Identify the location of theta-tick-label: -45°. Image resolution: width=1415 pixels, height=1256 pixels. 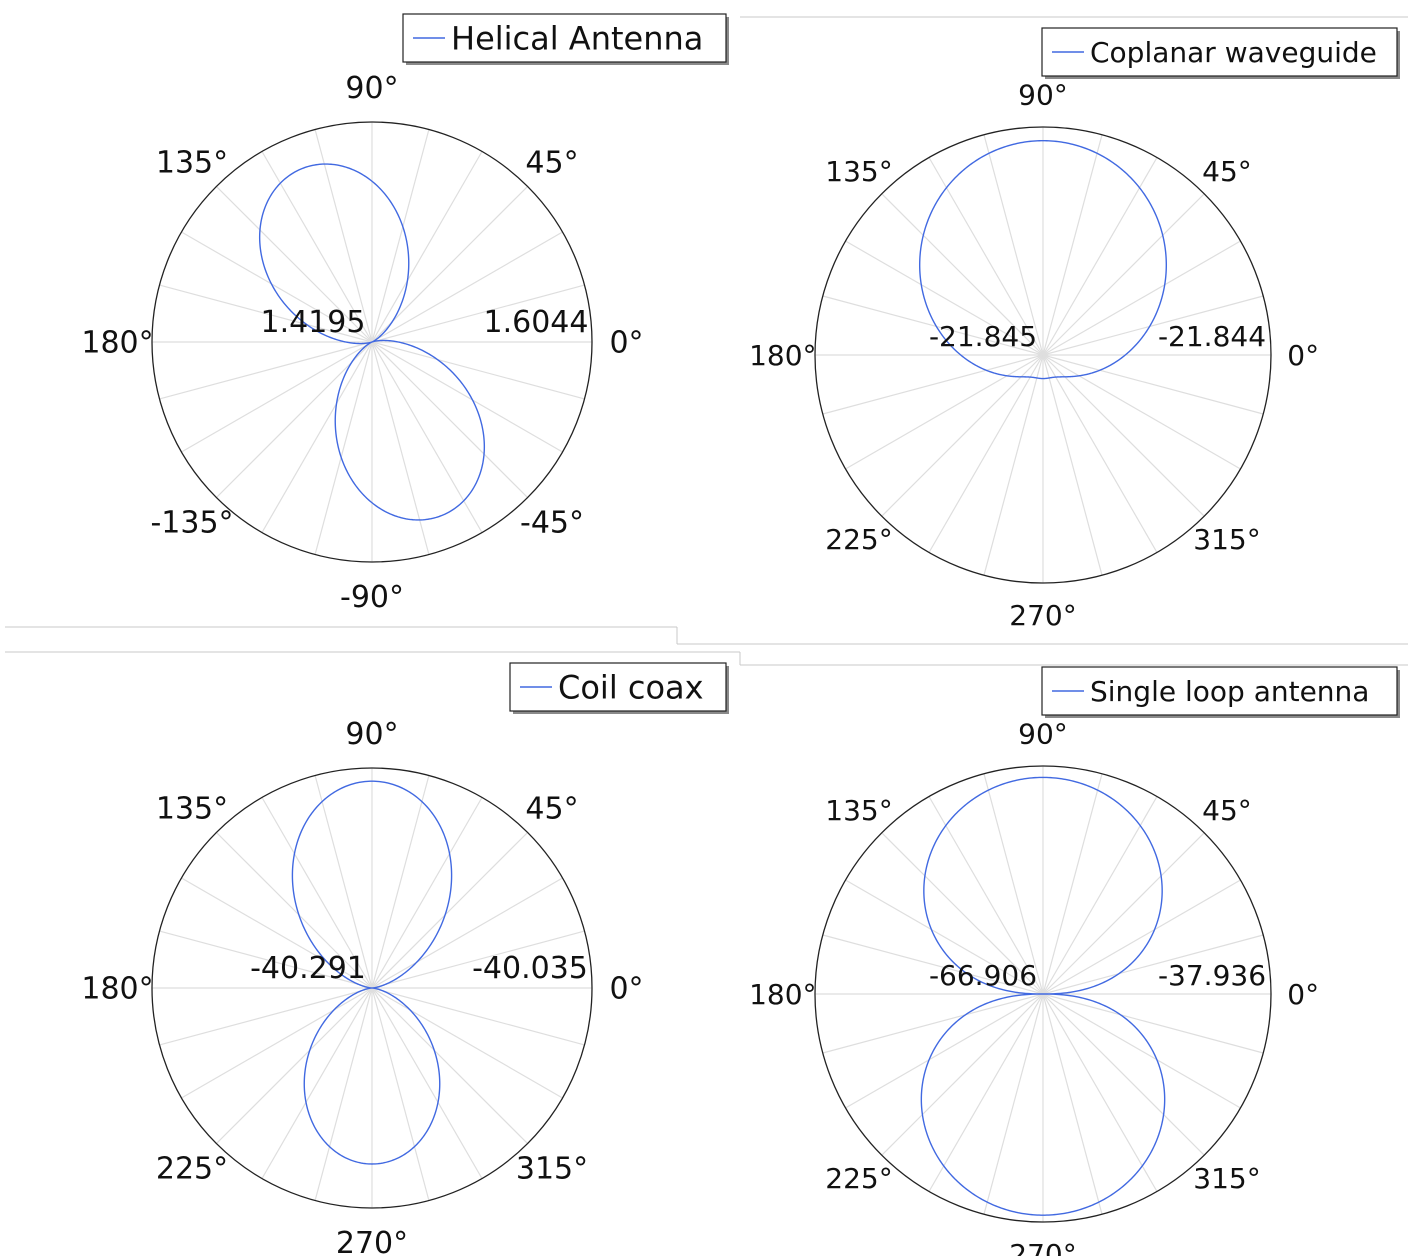
(552, 523).